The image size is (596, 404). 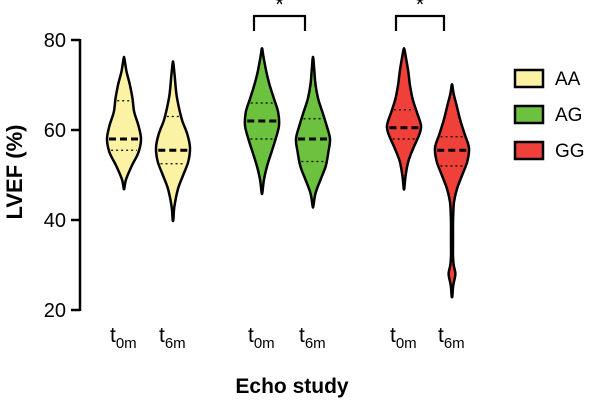 I want to click on y-tick-label: 80, so click(x=55, y=41).